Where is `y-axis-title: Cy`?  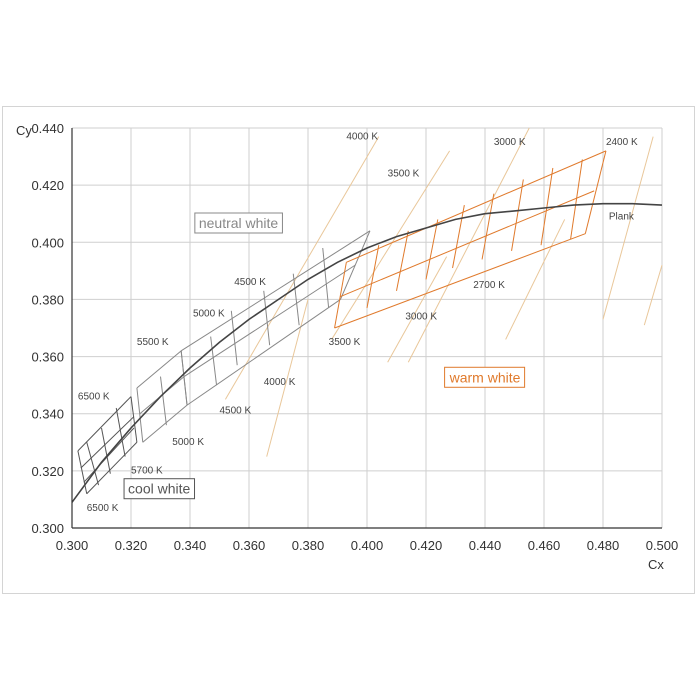
y-axis-title: Cy is located at coordinates (24, 130).